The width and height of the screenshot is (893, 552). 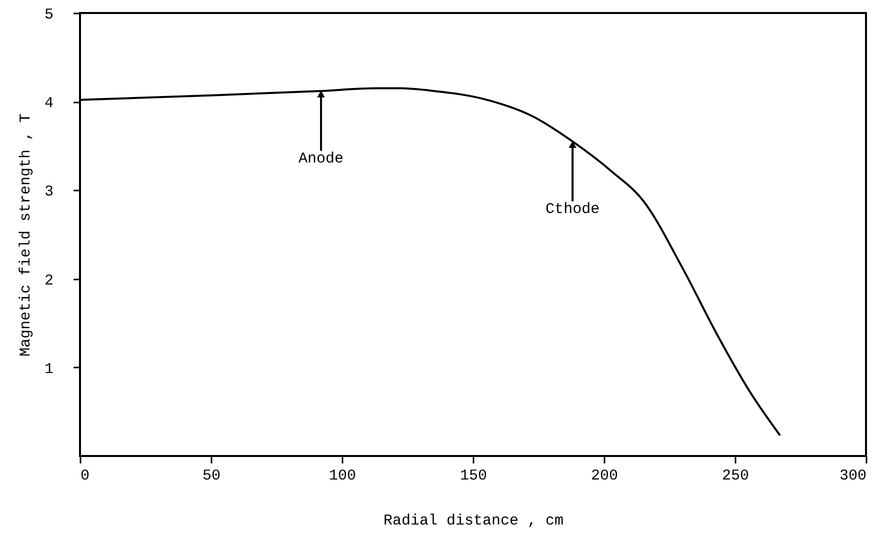 I want to click on annotation: Anode, so click(x=321, y=159).